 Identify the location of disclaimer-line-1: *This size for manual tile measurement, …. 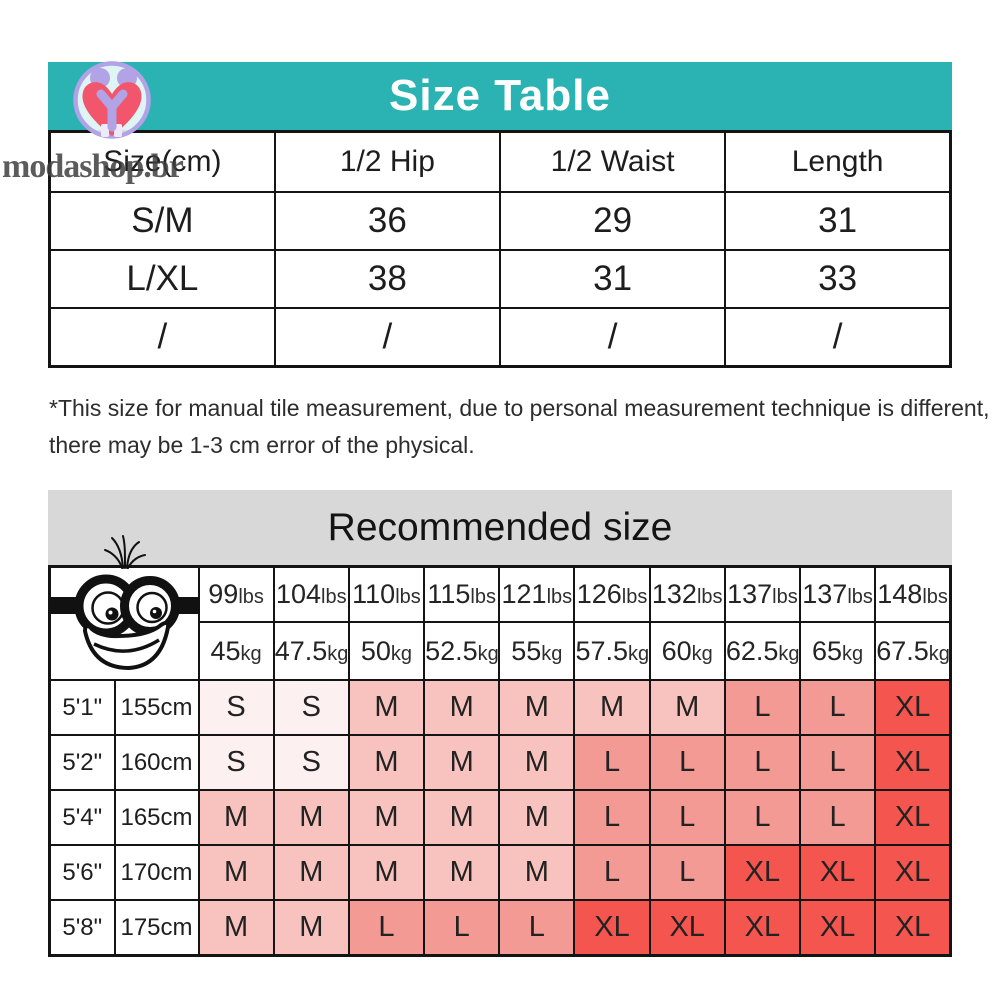
(519, 408).